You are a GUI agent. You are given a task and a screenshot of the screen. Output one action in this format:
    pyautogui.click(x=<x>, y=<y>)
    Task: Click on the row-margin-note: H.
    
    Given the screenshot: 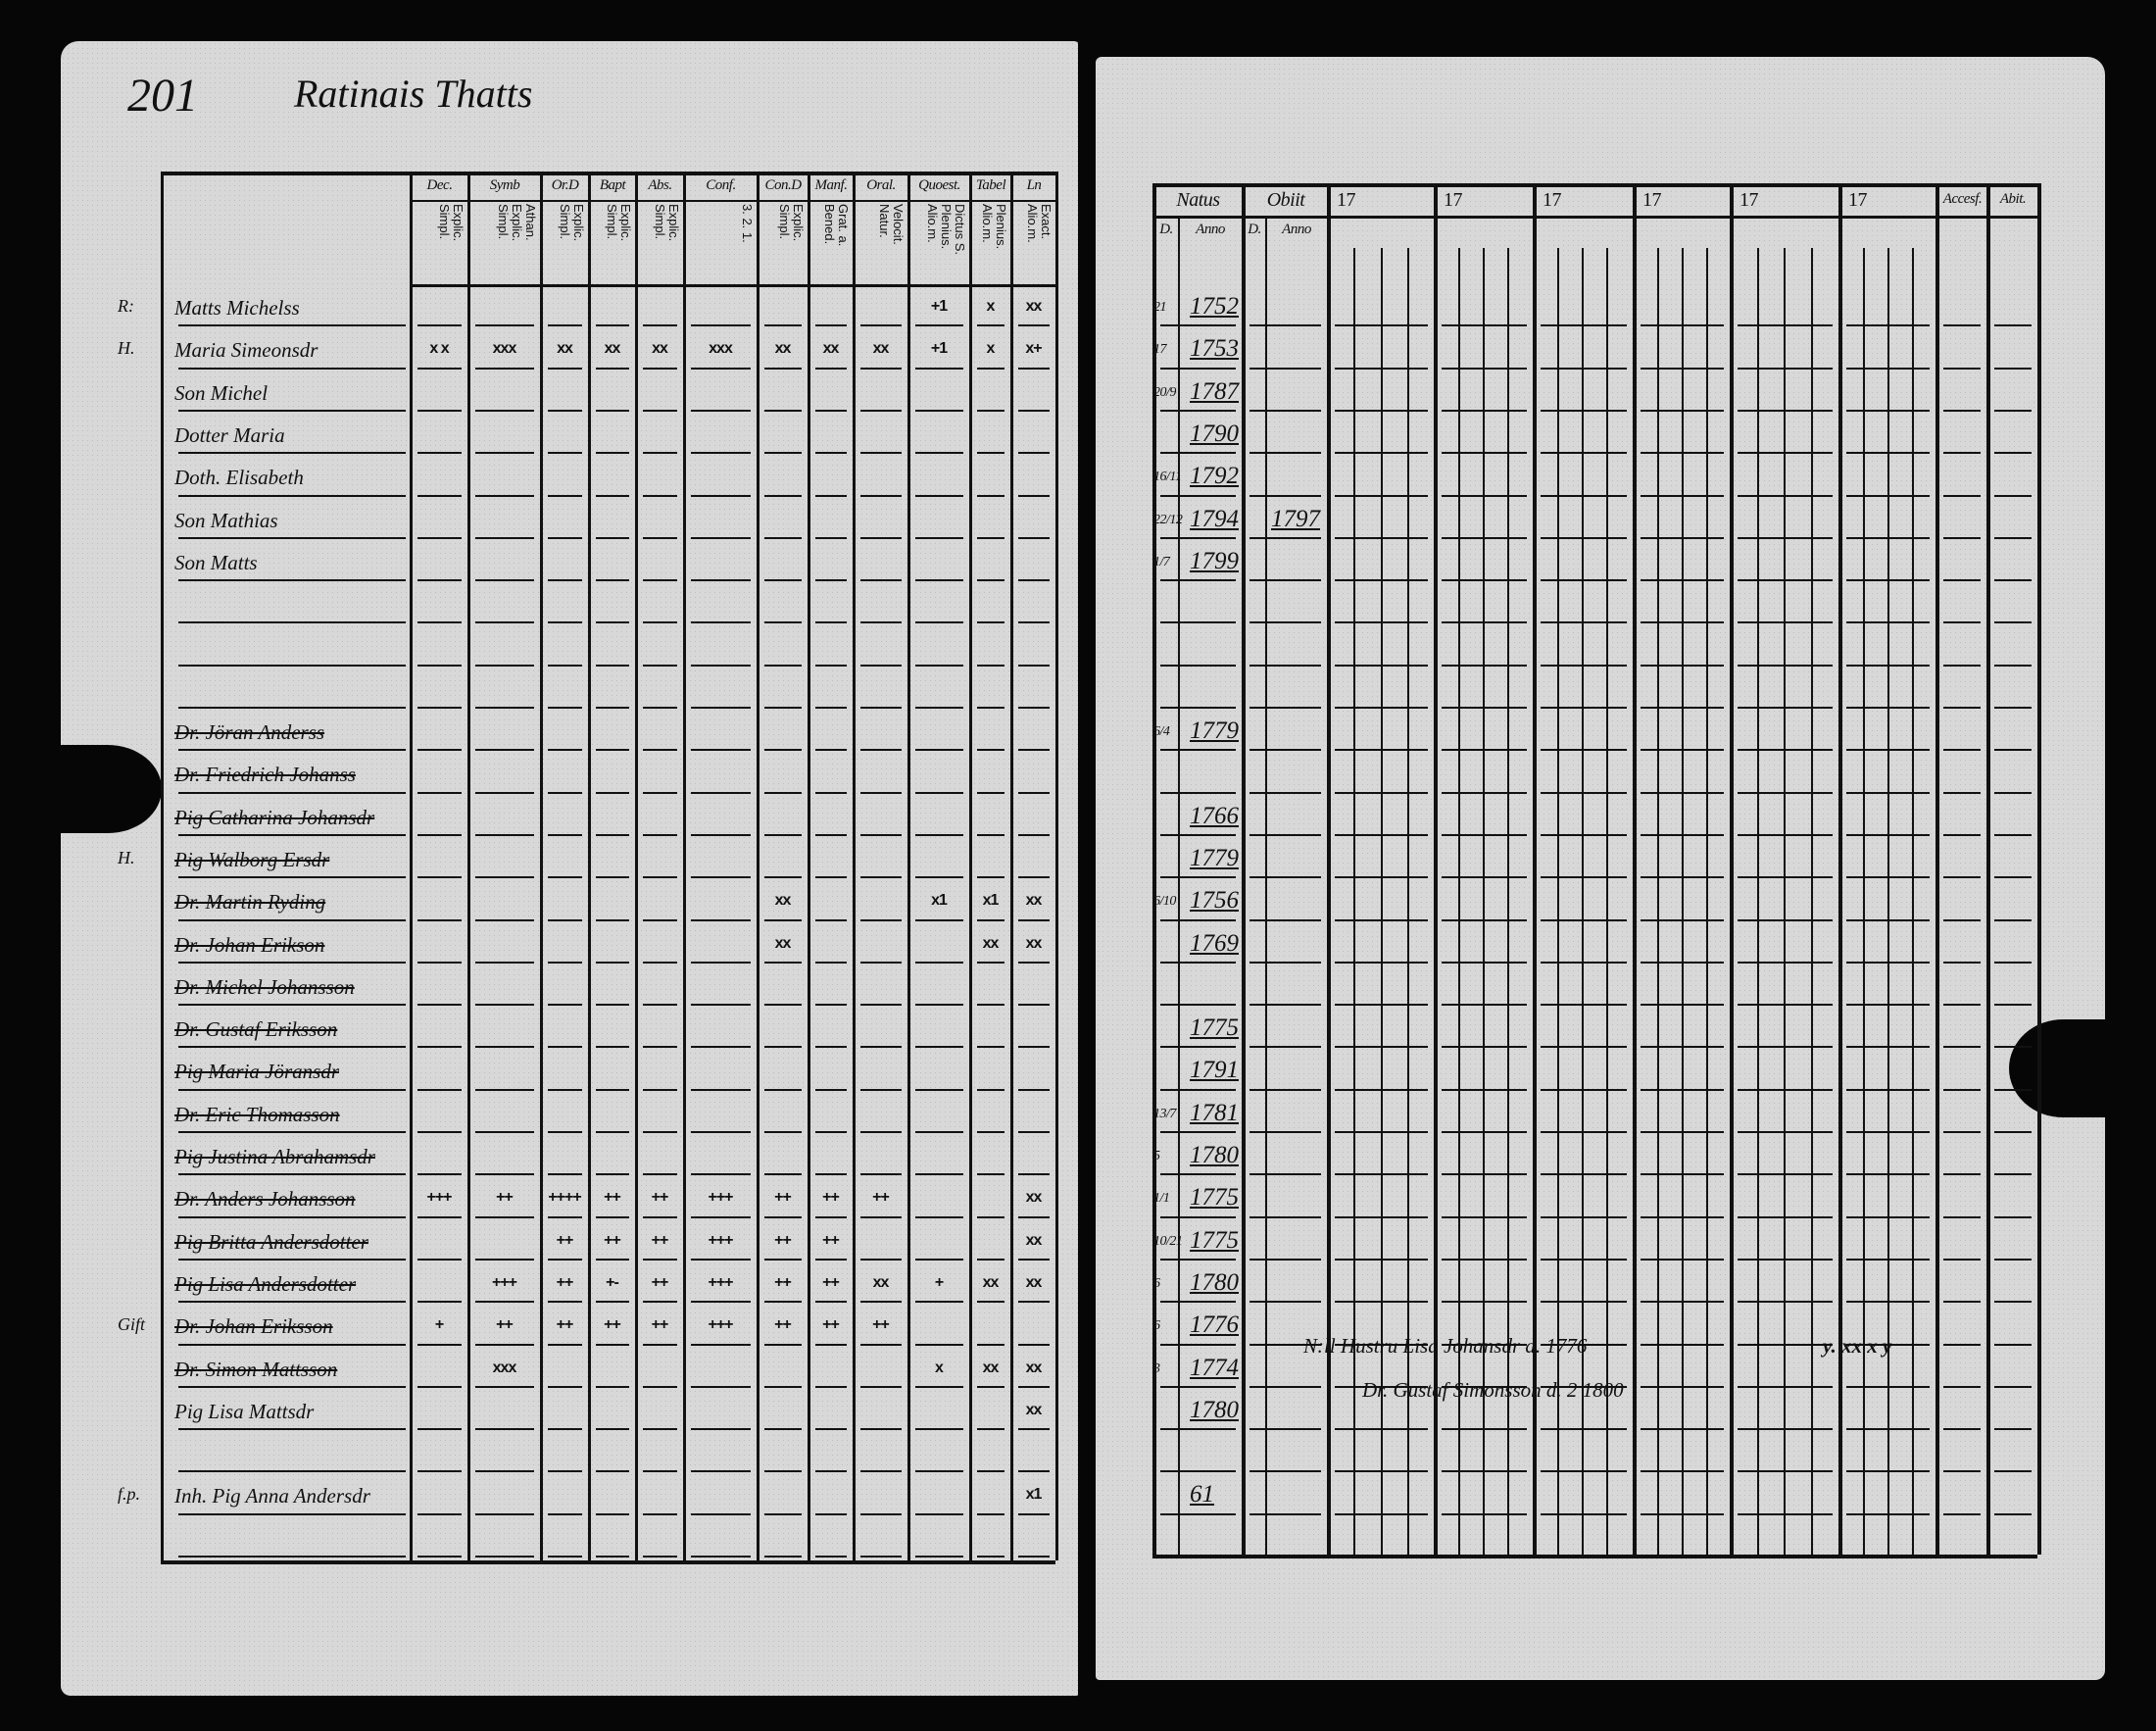 What is the action you would take?
    pyautogui.click(x=127, y=857)
    